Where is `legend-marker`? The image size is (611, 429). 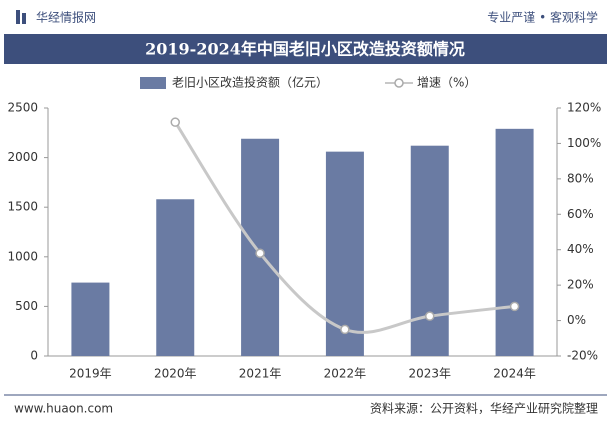 legend-marker is located at coordinates (399, 83).